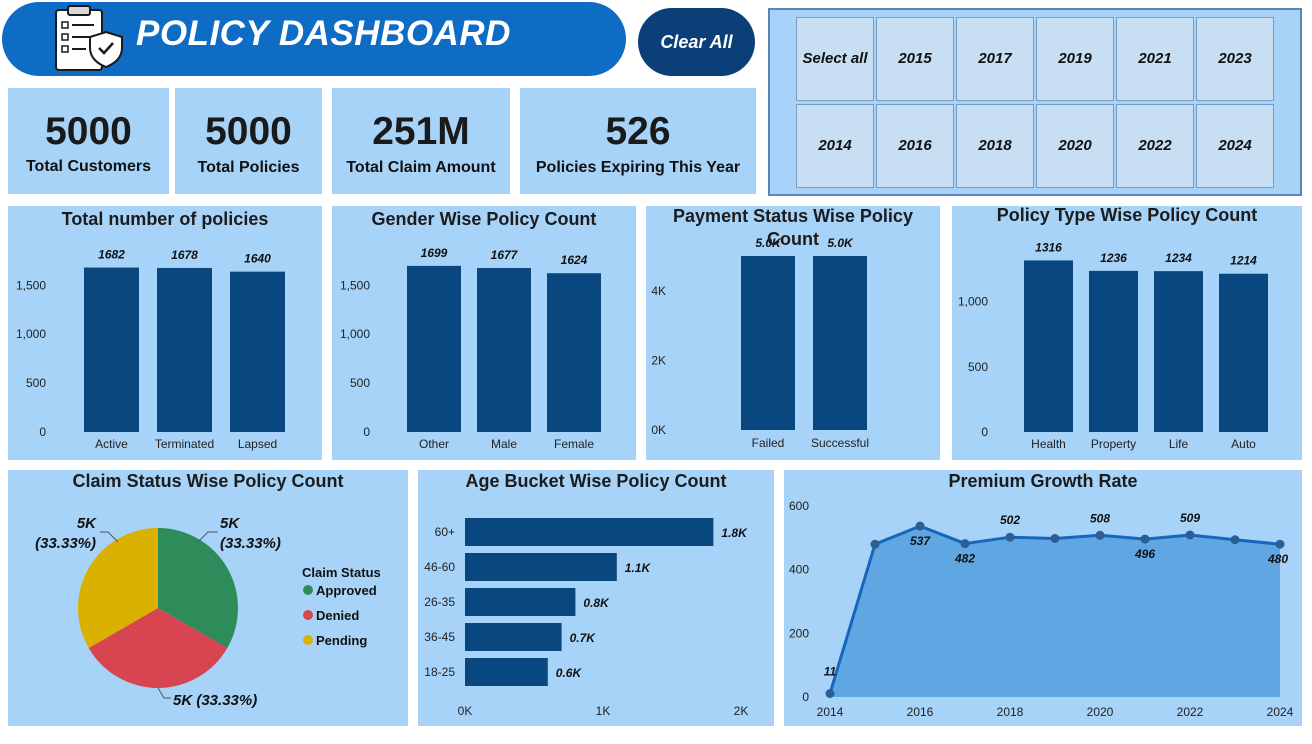  Describe the element at coordinates (1113, 444) in the screenshot. I see `category-label: Property` at that location.